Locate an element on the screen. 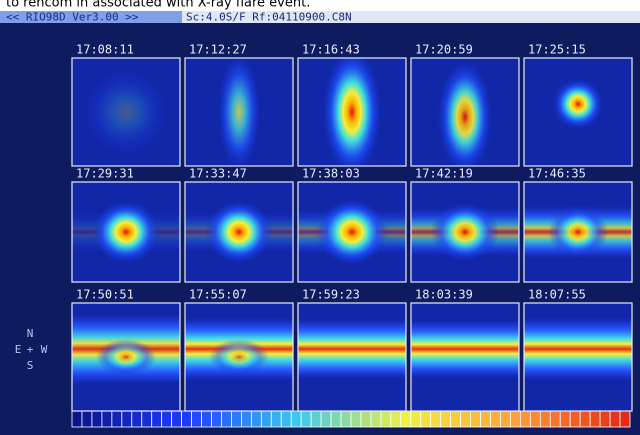  compass-center: + is located at coordinates (30, 349).